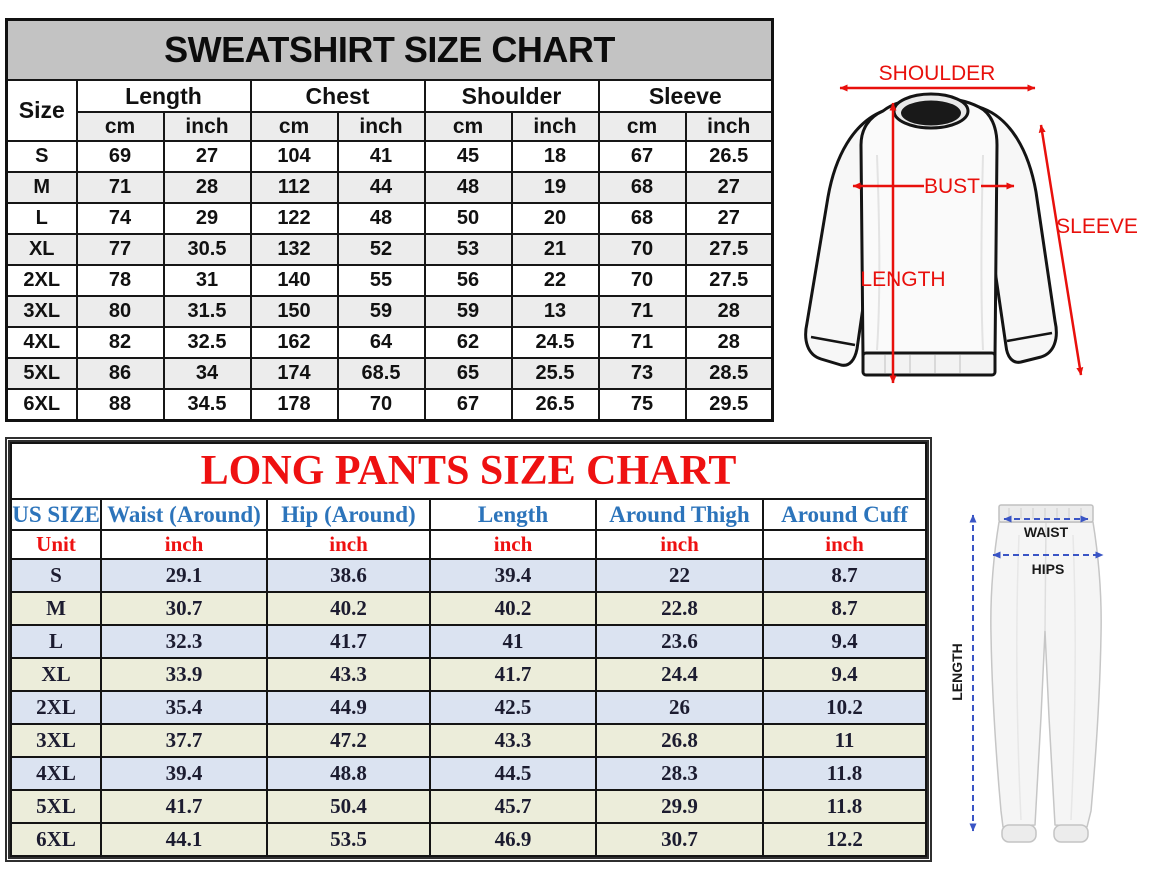  I want to click on table-row: XL 77 30.5 132 52 53 21 70 27.5, so click(389, 249).